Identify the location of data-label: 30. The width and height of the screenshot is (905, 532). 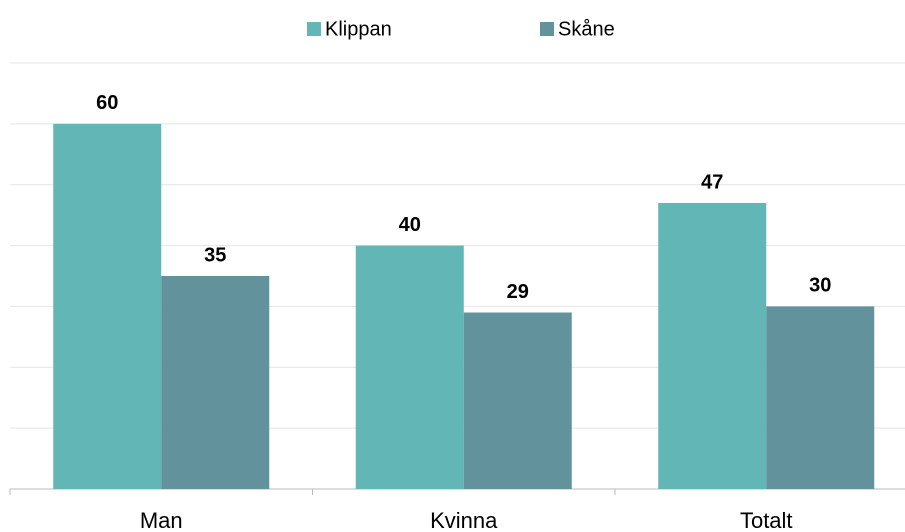
(820, 286).